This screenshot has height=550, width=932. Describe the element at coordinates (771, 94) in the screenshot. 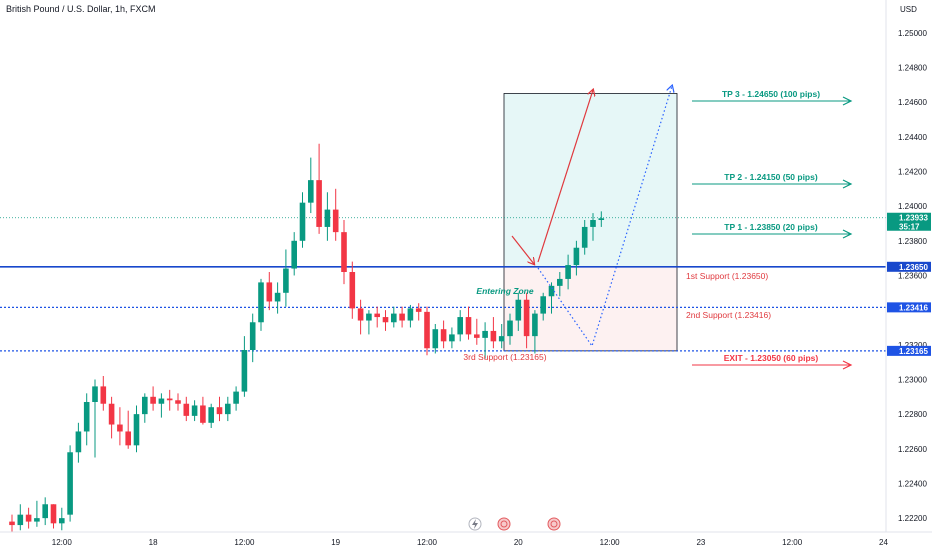

I see `tp3-label: TP 3 - 1.24650 (100 pips)` at that location.